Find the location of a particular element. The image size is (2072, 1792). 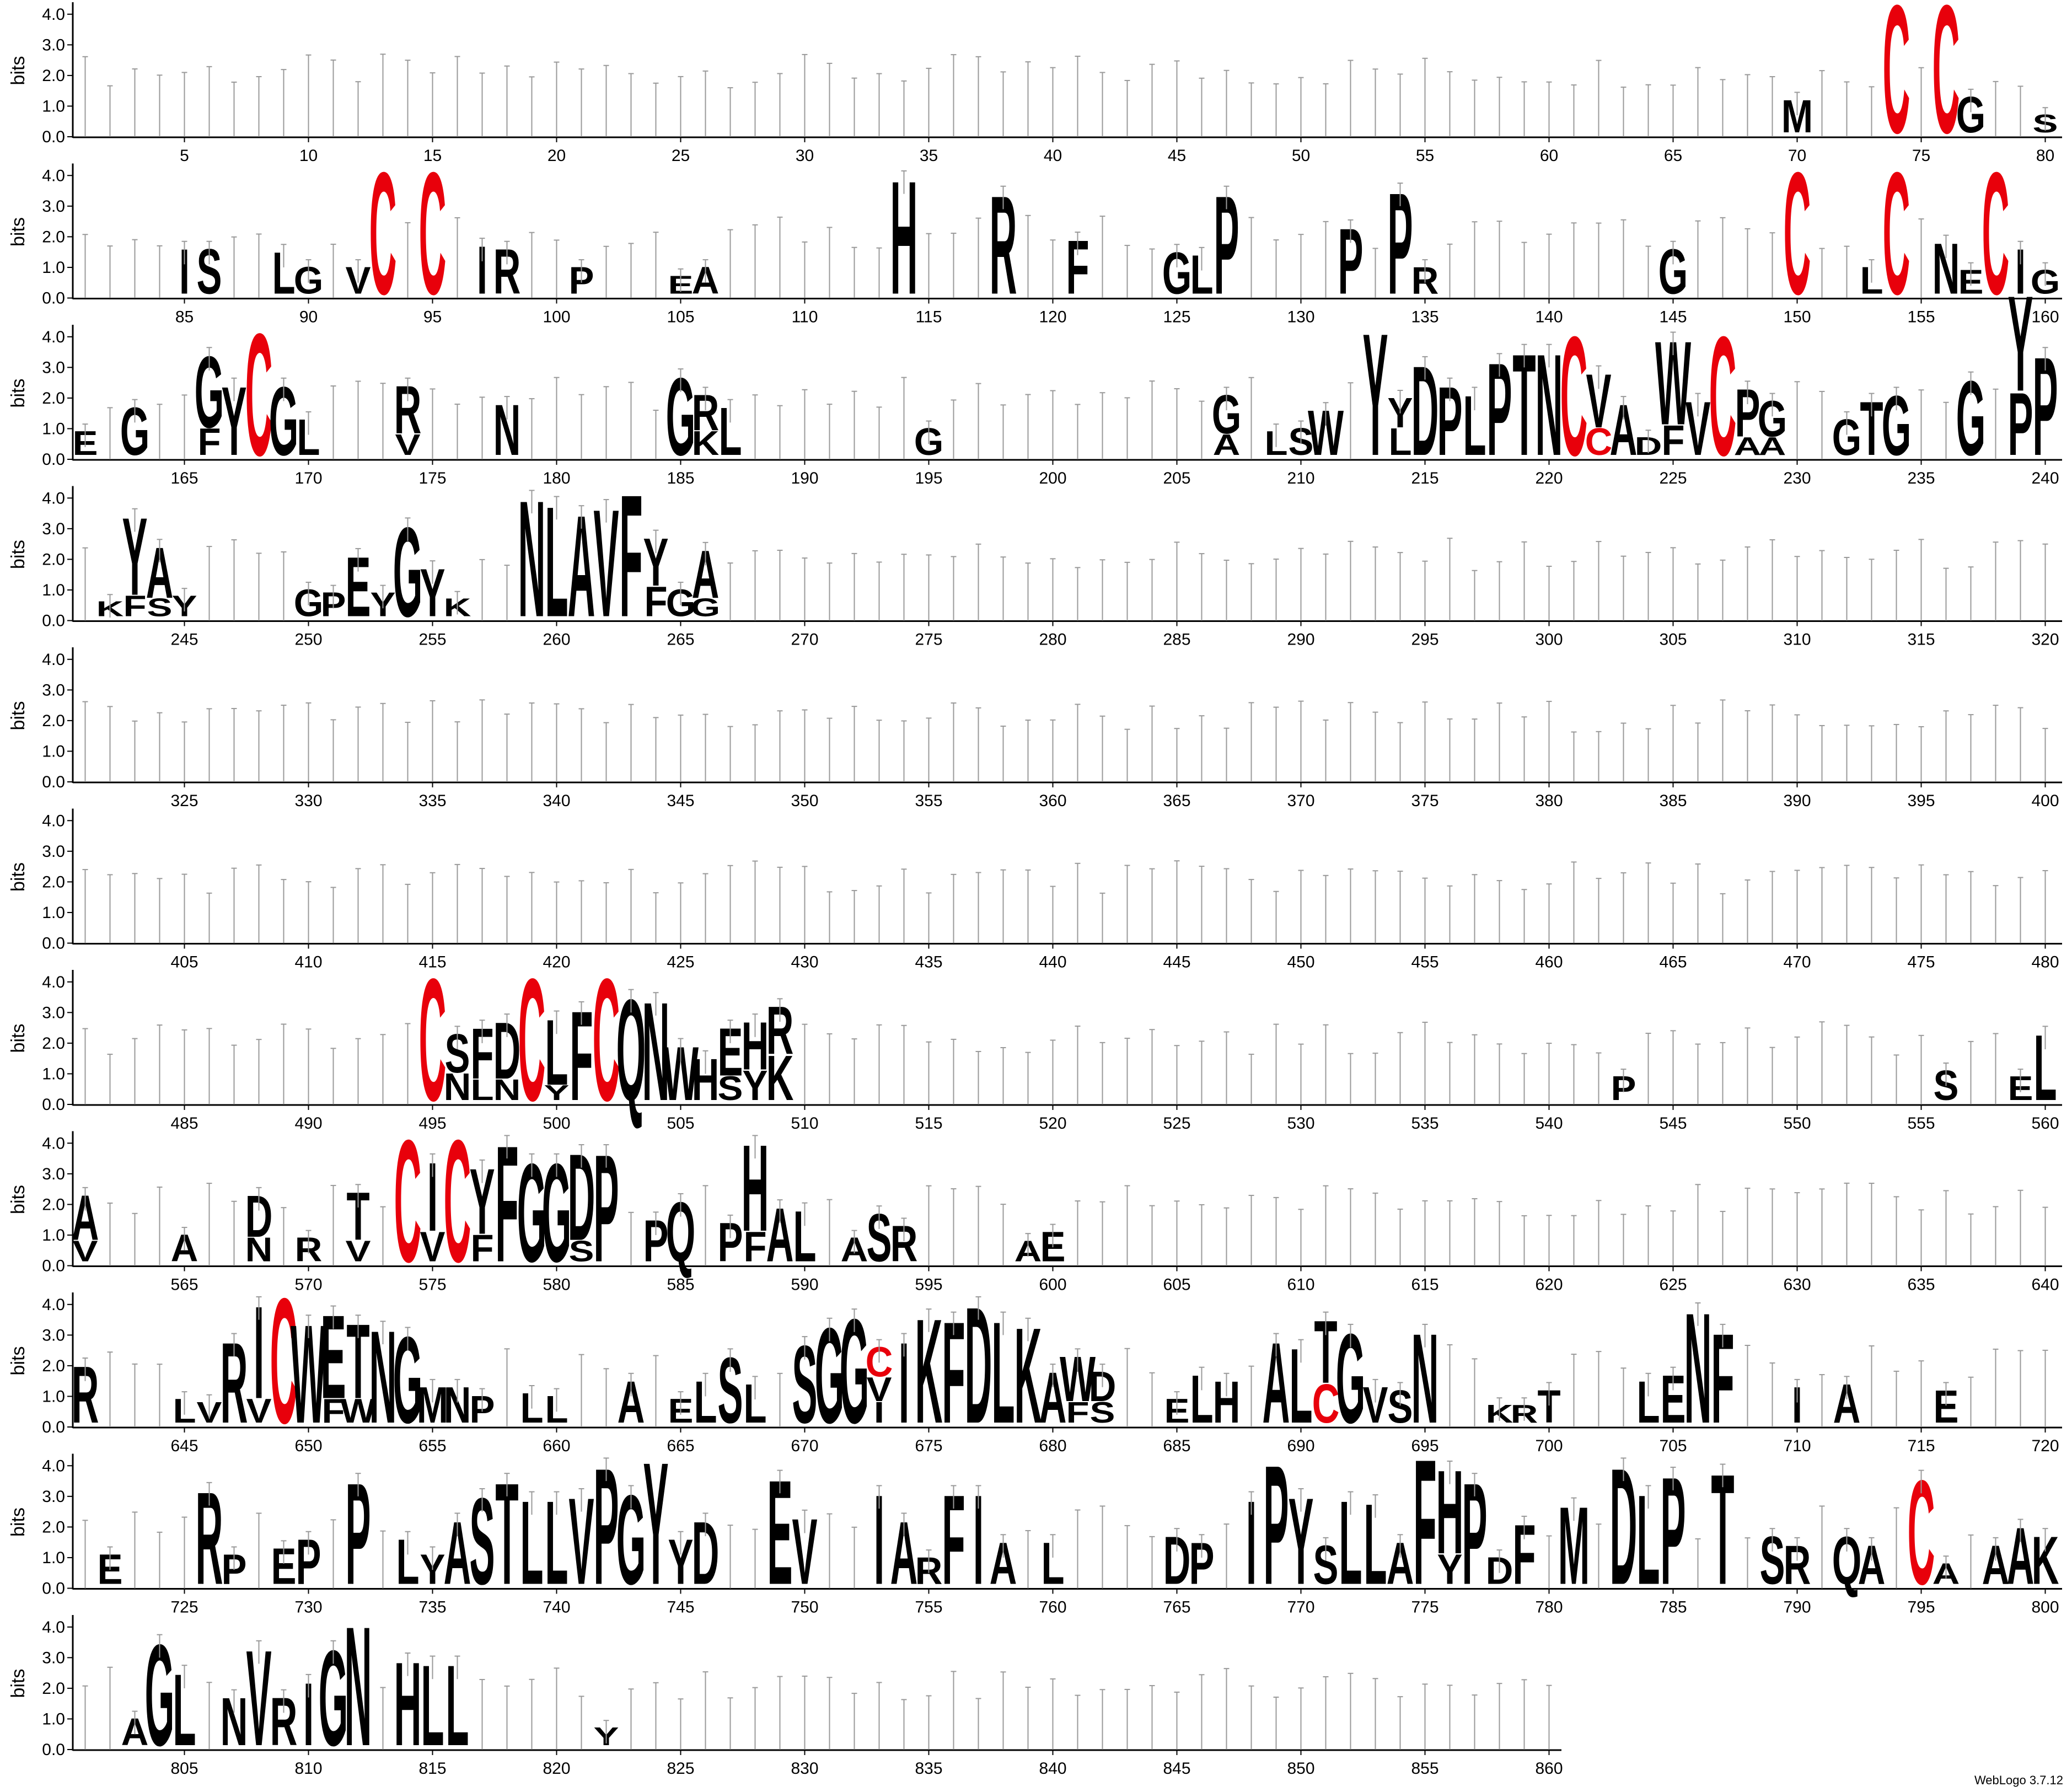

residue-Y-239: Y is located at coordinates (2020, 344).